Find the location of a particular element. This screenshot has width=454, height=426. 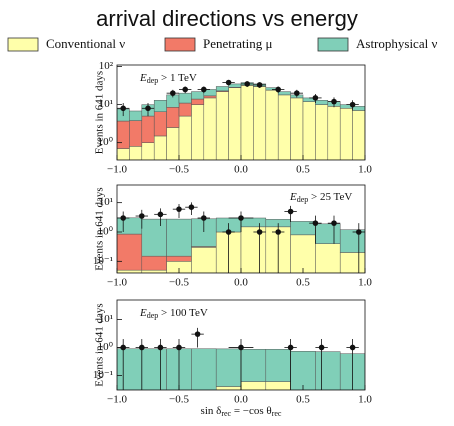

x-tick-label: 0.0 is located at coordinates (241, 170).